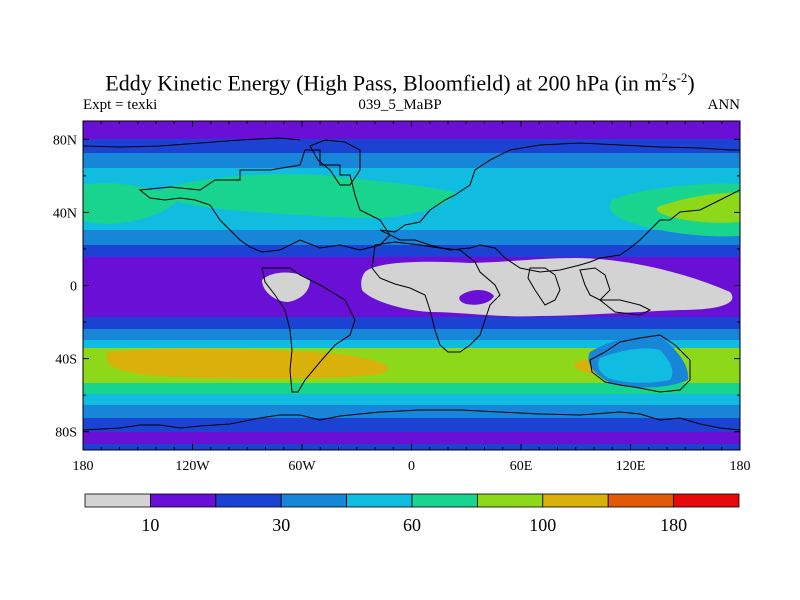  I want to click on colorbar-label: 60, so click(412, 525).